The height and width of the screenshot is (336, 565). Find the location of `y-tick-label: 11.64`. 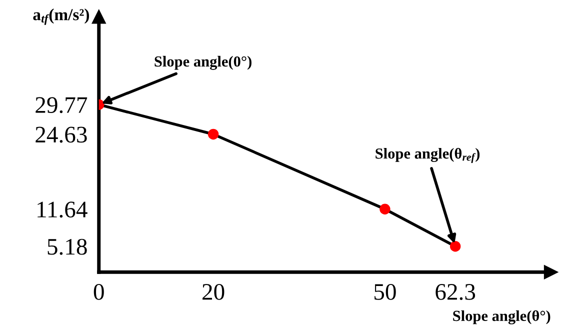

y-tick-label: 11.64 is located at coordinates (63, 210).